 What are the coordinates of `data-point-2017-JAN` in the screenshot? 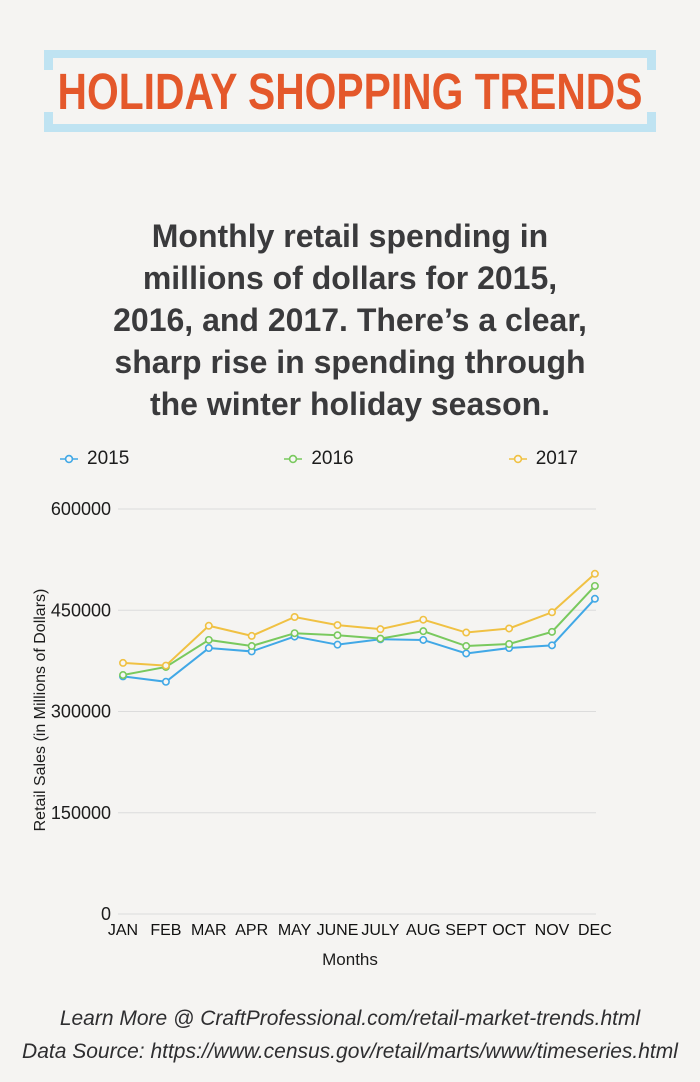 It's located at (123, 662).